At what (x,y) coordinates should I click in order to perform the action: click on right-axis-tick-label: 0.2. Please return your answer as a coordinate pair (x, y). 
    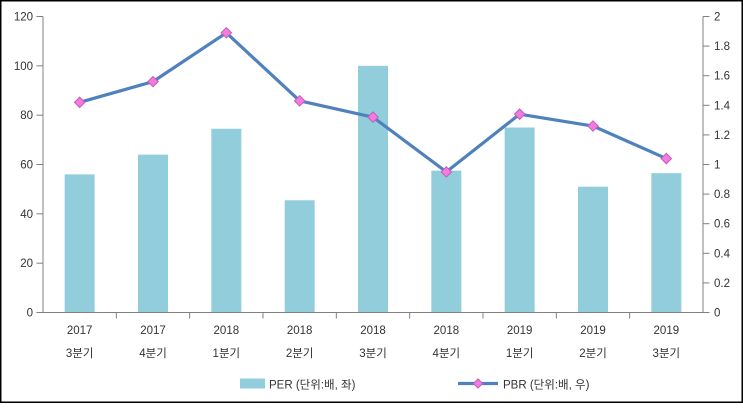
    Looking at the image, I should click on (722, 284).